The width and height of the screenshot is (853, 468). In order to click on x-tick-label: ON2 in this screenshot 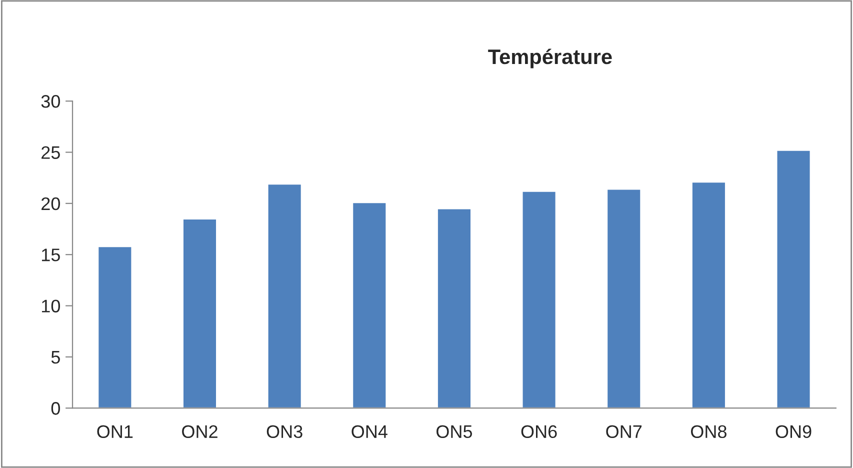, I will do `click(200, 431)`.